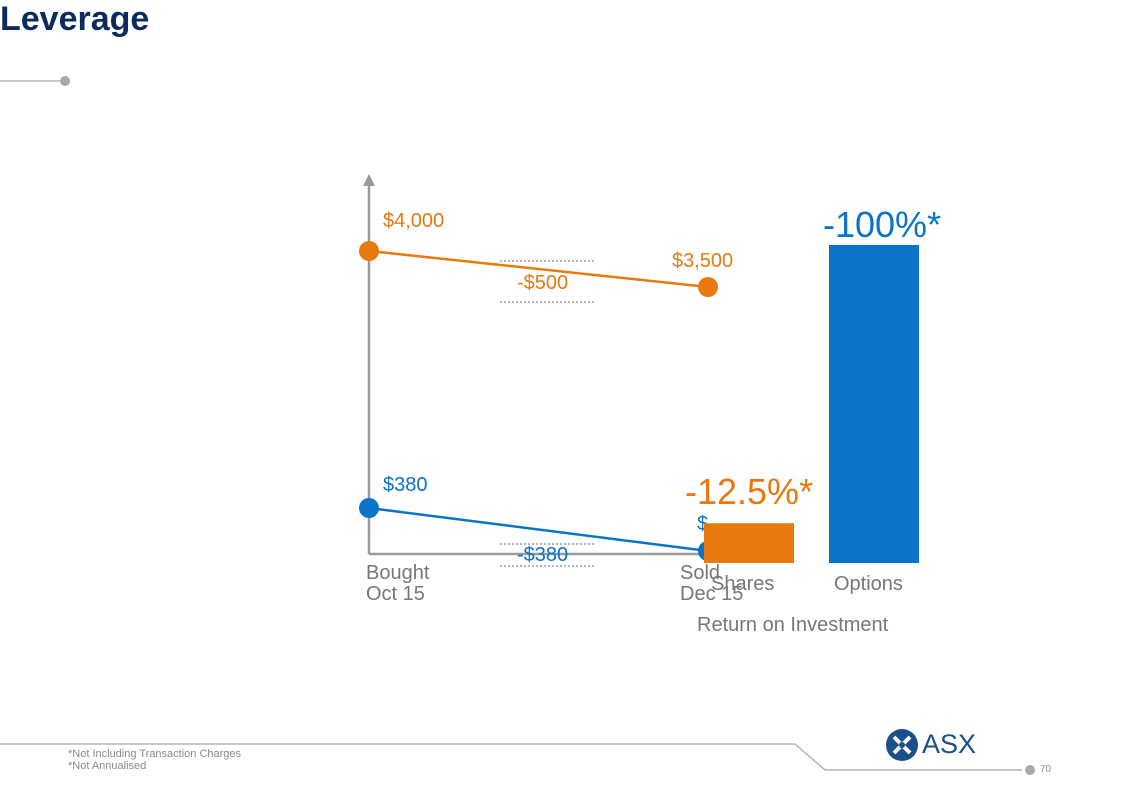 The width and height of the screenshot is (1122, 793). What do you see at coordinates (874, 404) in the screenshot?
I see `bar-options` at bounding box center [874, 404].